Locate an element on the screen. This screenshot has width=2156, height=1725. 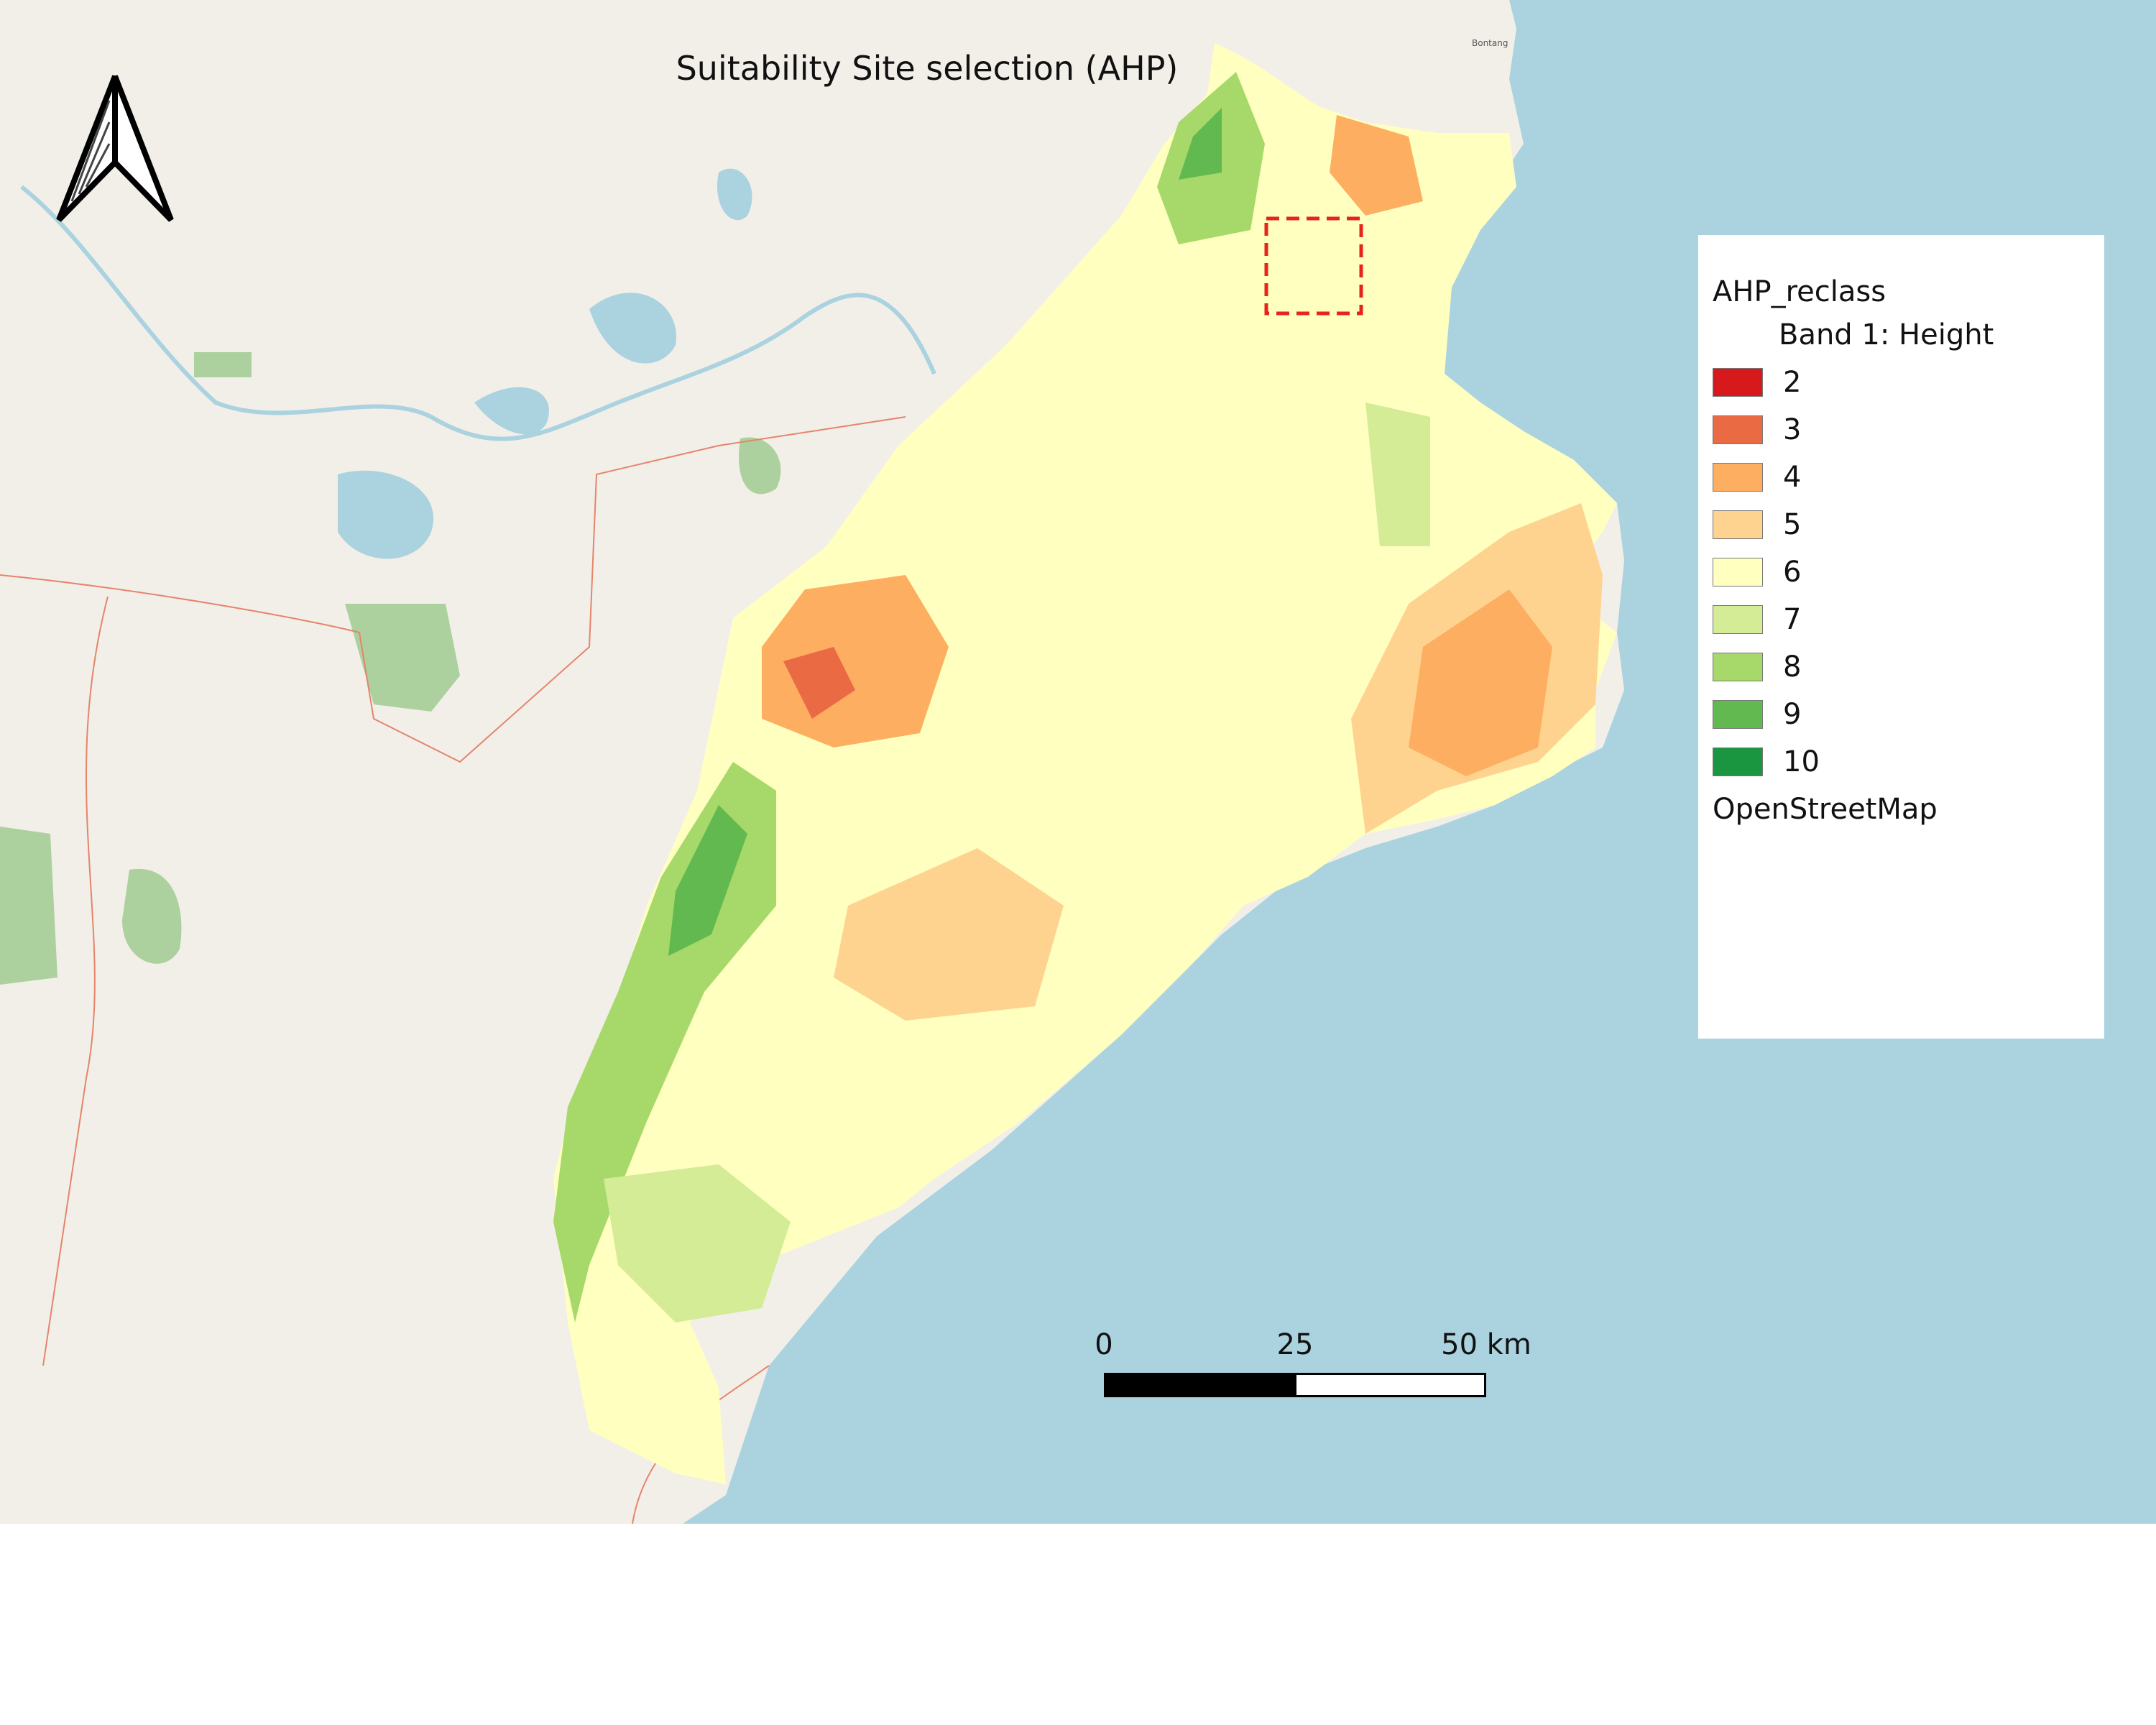
legend-class-list: 2 3 4 5 6 7 8 9 10 is located at coordinates (1909, 572).